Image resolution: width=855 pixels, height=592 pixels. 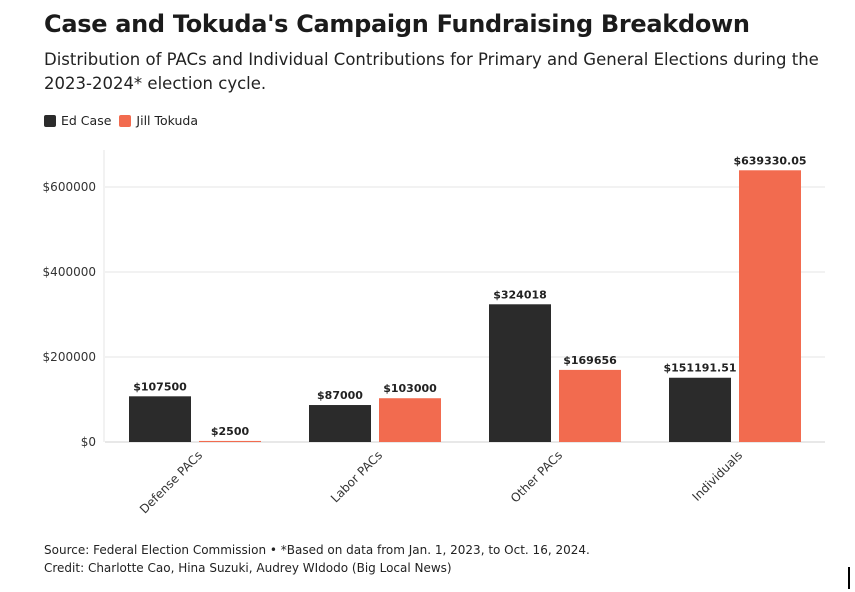 What do you see at coordinates (167, 120) in the screenshot?
I see `legend-label-jill-tokuda: Jill Tokuda` at bounding box center [167, 120].